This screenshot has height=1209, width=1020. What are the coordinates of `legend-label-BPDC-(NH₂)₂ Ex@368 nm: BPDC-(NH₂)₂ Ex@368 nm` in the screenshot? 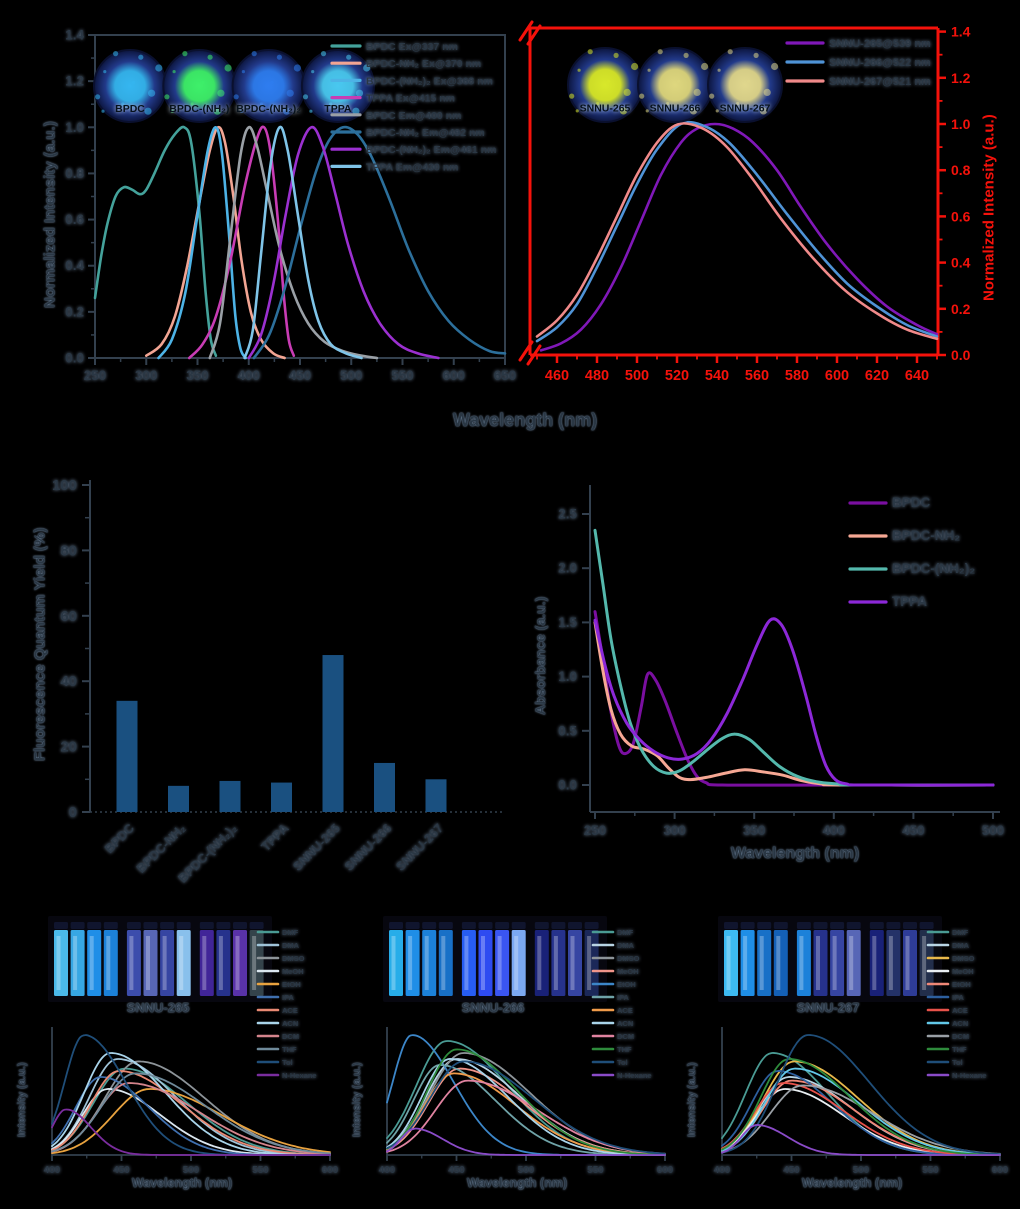 It's located at (429, 81).